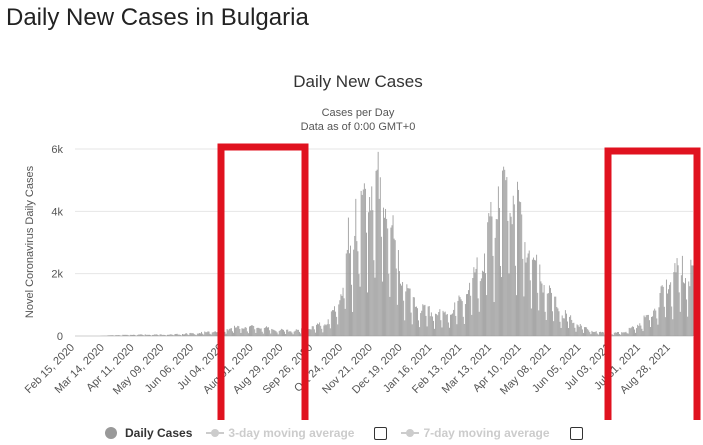  I want to click on legend-item-3-day-average: 3-day moving average, so click(297, 433).